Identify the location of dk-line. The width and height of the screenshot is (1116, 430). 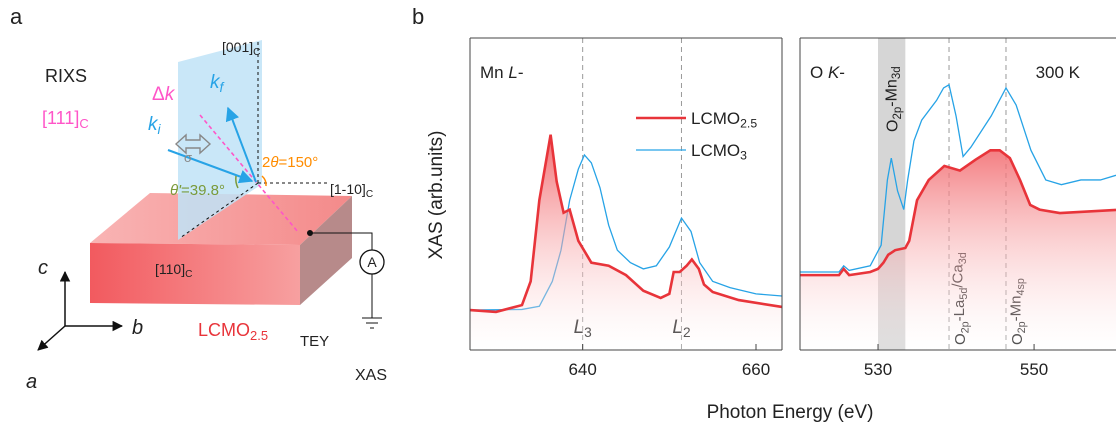
(249, 173).